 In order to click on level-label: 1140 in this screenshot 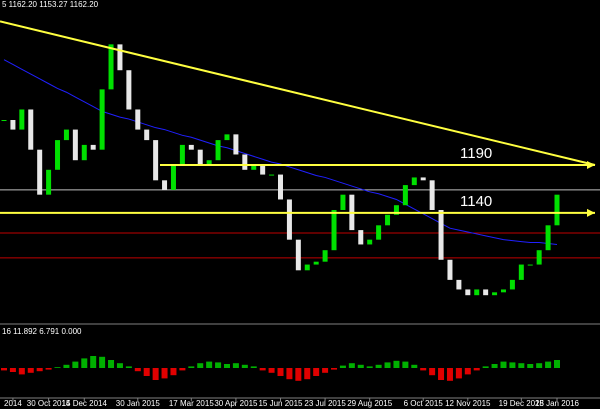, I will do `click(476, 201)`.